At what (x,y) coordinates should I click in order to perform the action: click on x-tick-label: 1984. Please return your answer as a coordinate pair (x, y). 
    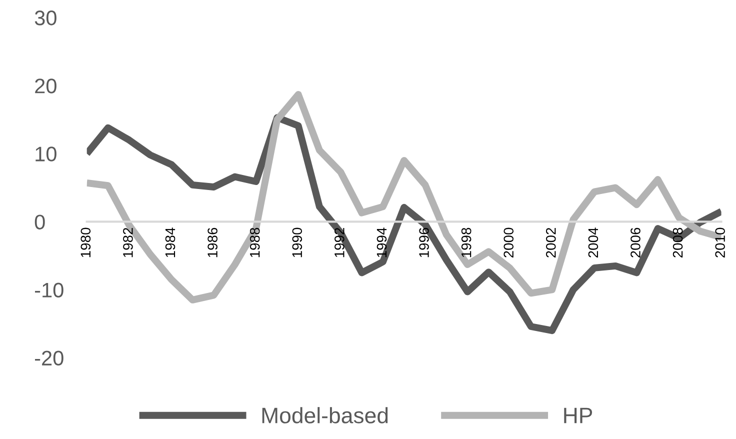
    Looking at the image, I should click on (170, 243).